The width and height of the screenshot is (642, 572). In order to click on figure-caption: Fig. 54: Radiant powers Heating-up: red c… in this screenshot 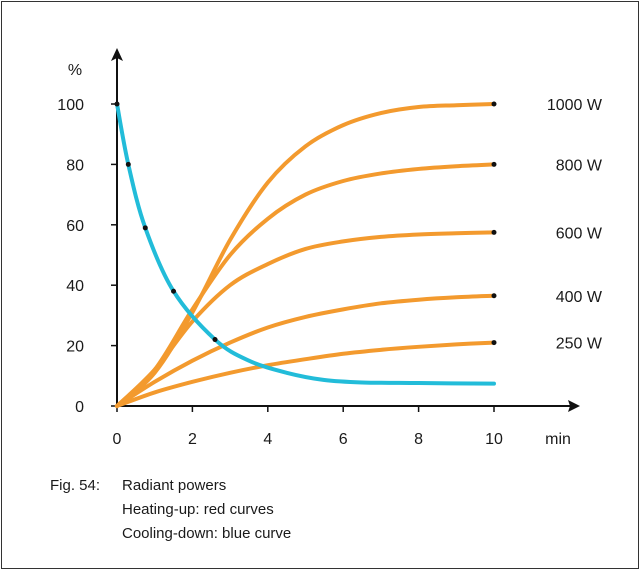, I will do `click(170, 510)`.